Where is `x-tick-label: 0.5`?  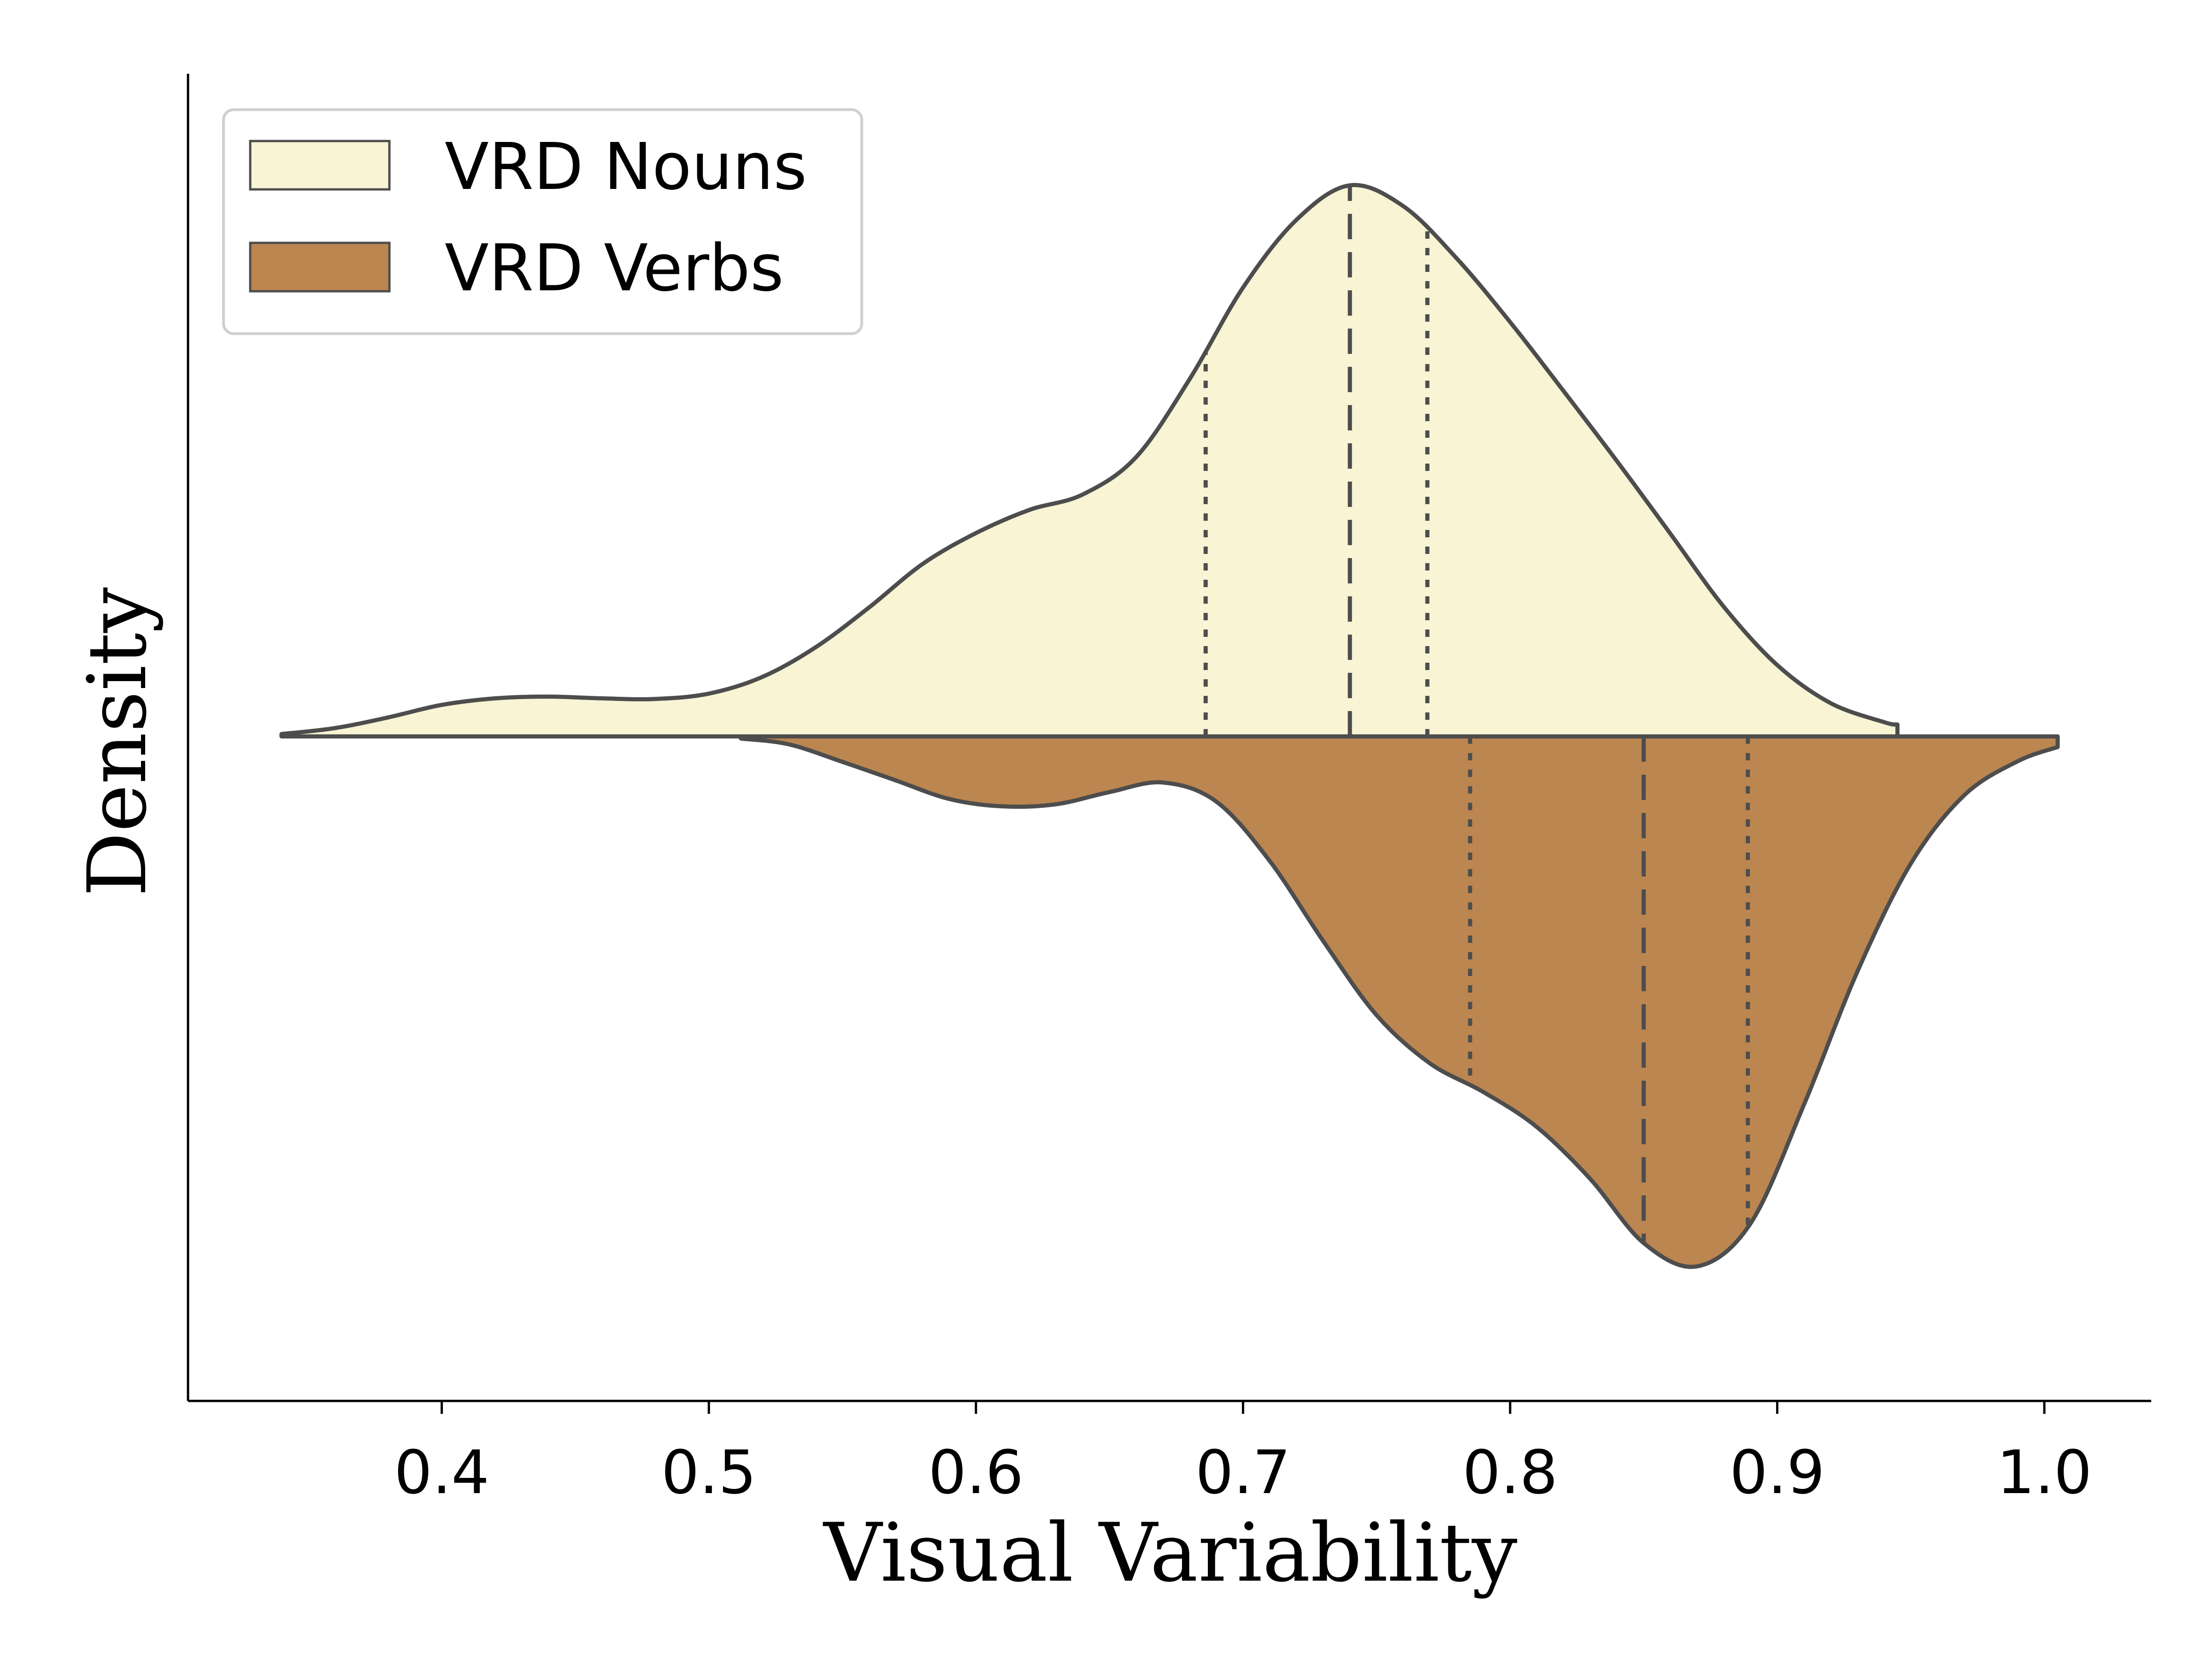 x-tick-label: 0.5 is located at coordinates (709, 1472).